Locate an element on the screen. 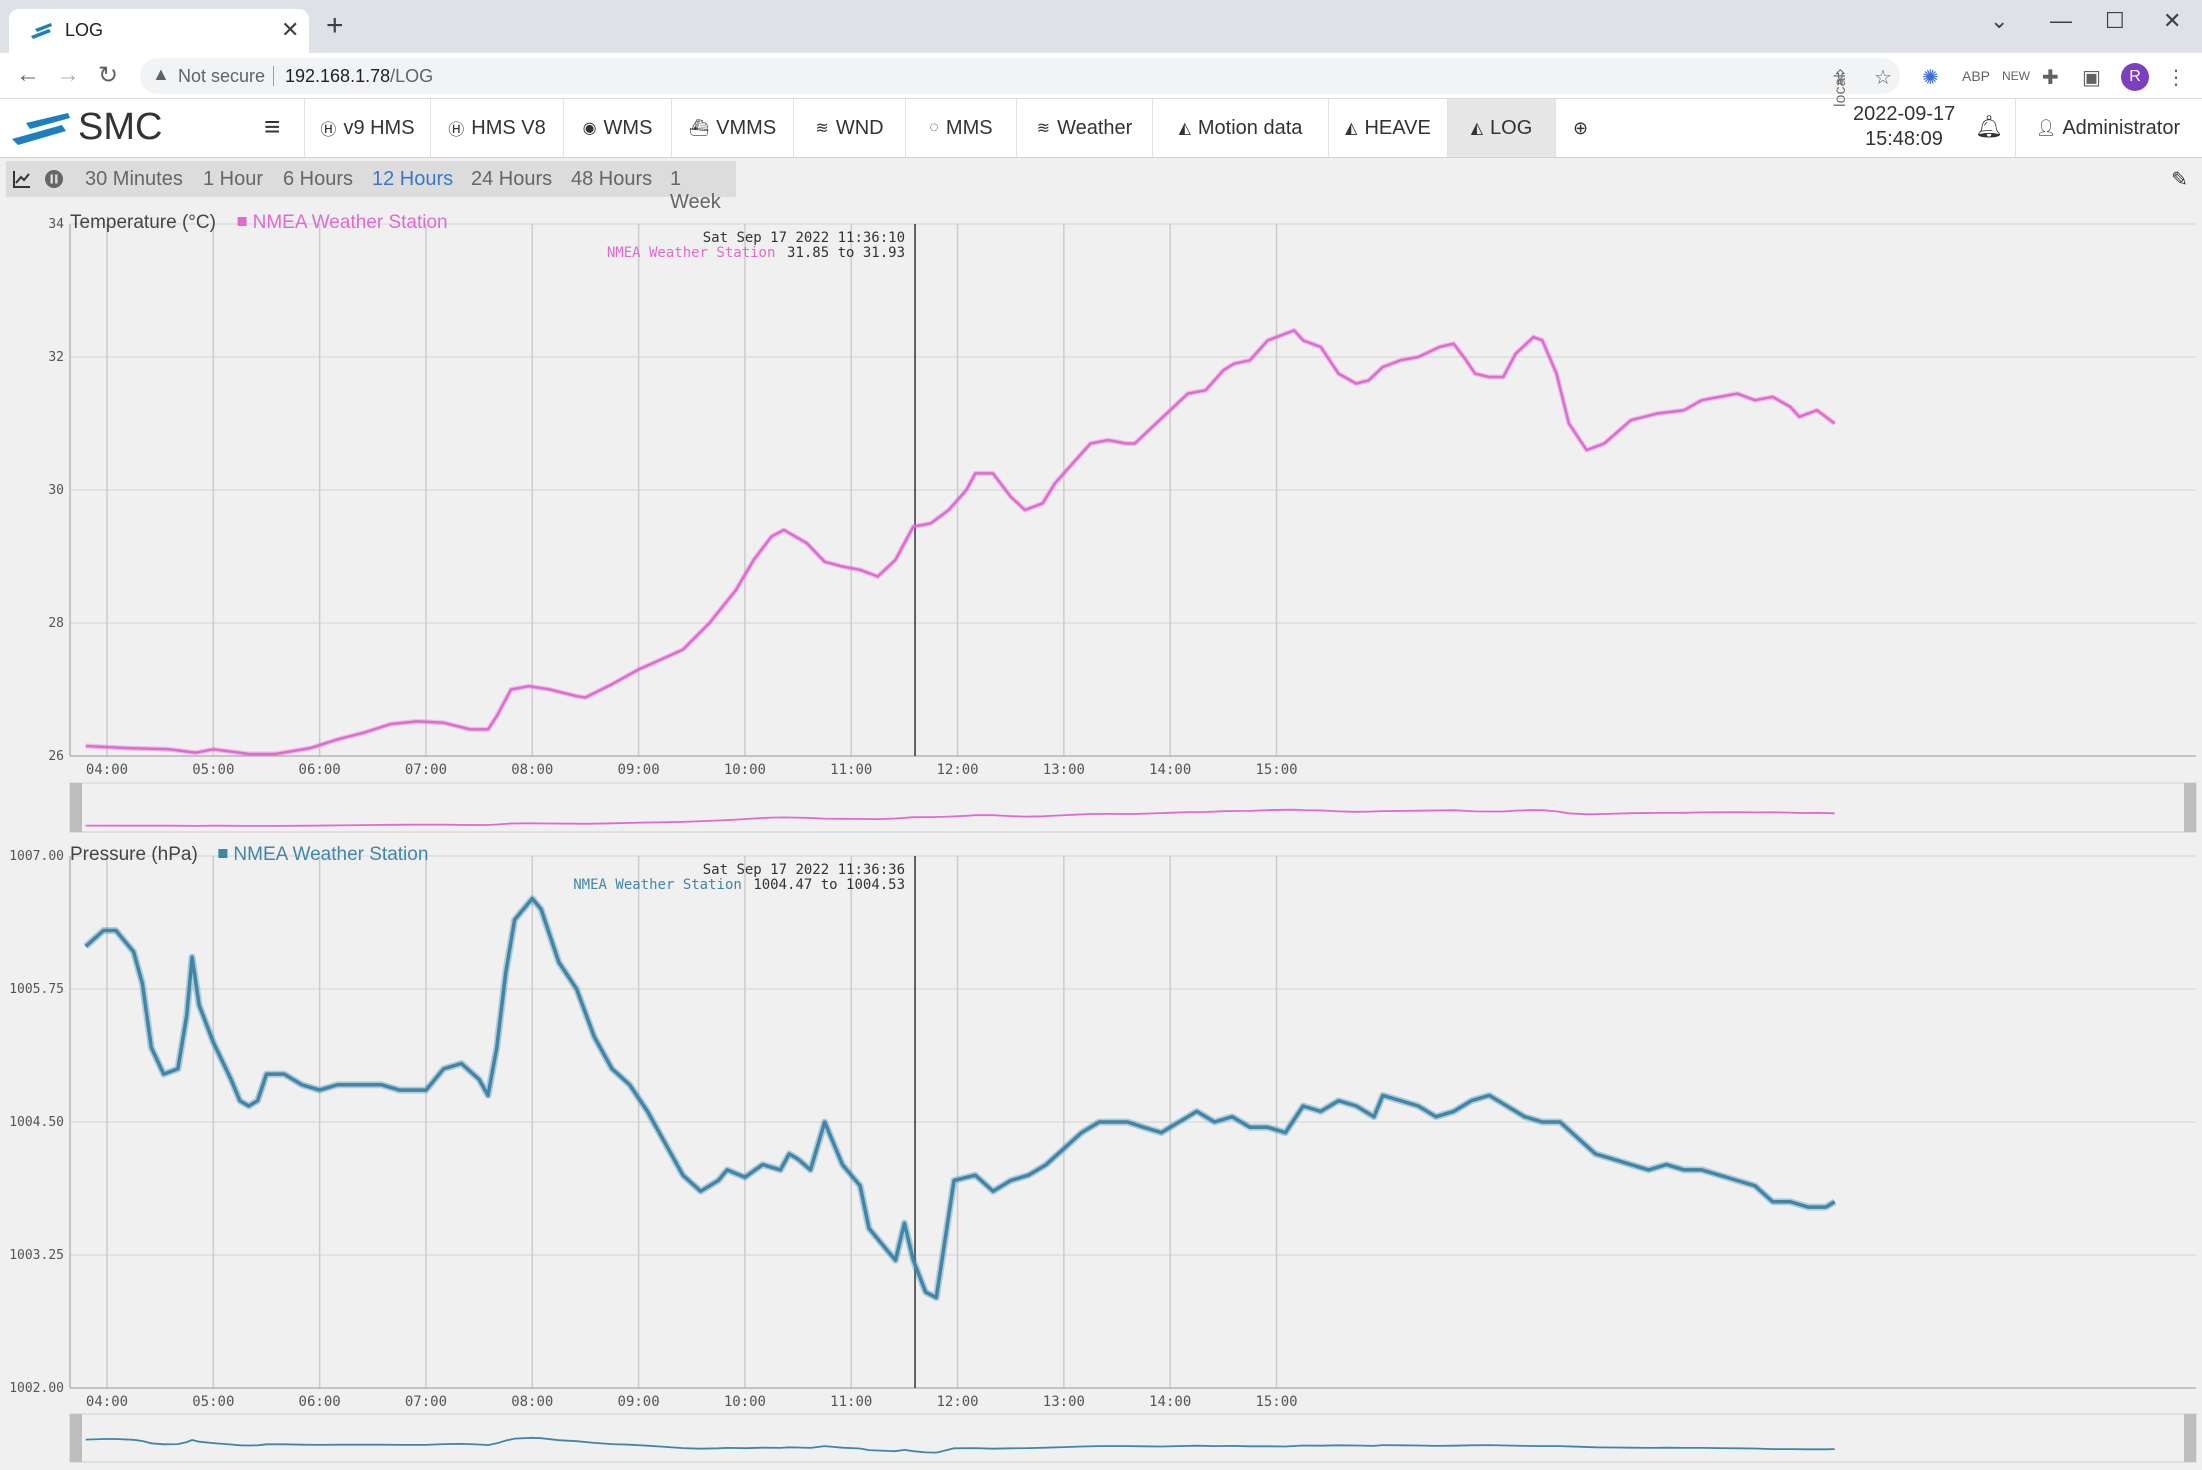 The image size is (2202, 1470). url-text: 192.168.1.78/LOG is located at coordinates (359, 76).